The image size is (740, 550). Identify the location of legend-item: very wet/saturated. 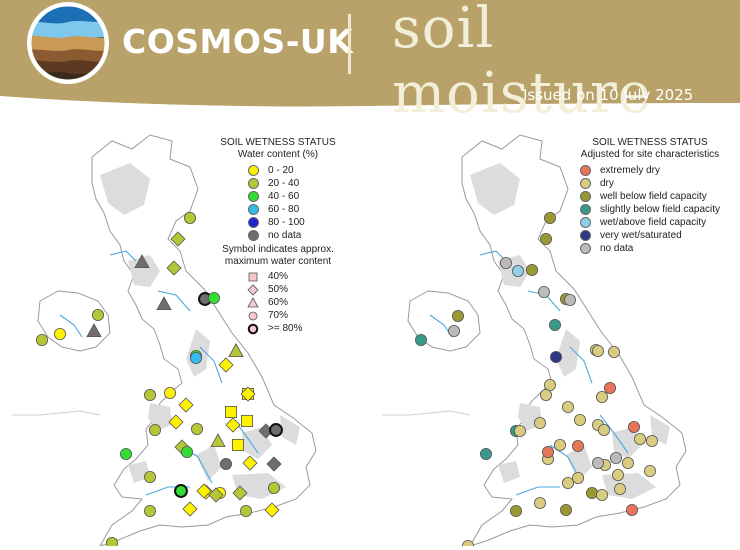
(654, 235).